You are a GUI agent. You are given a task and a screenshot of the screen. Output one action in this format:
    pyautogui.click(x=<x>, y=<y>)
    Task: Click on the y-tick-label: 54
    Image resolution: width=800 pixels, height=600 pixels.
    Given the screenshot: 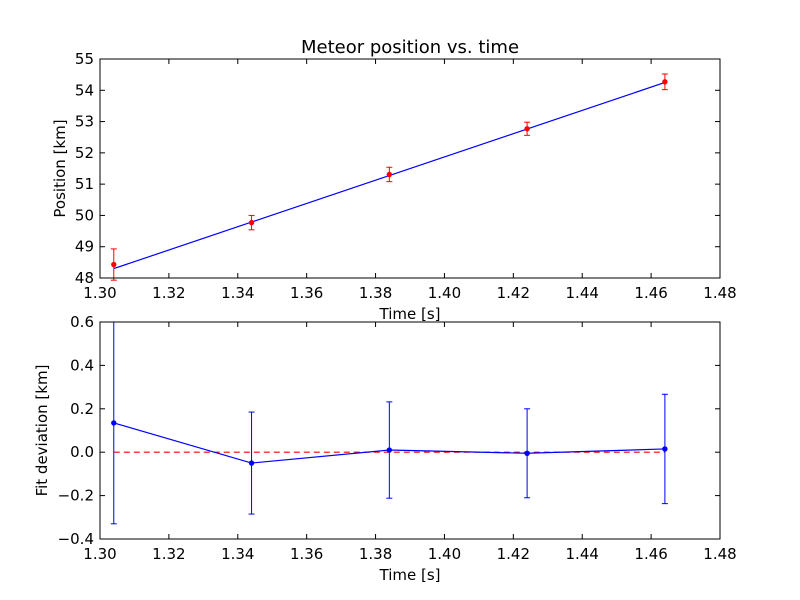 What is the action you would take?
    pyautogui.click(x=84, y=90)
    